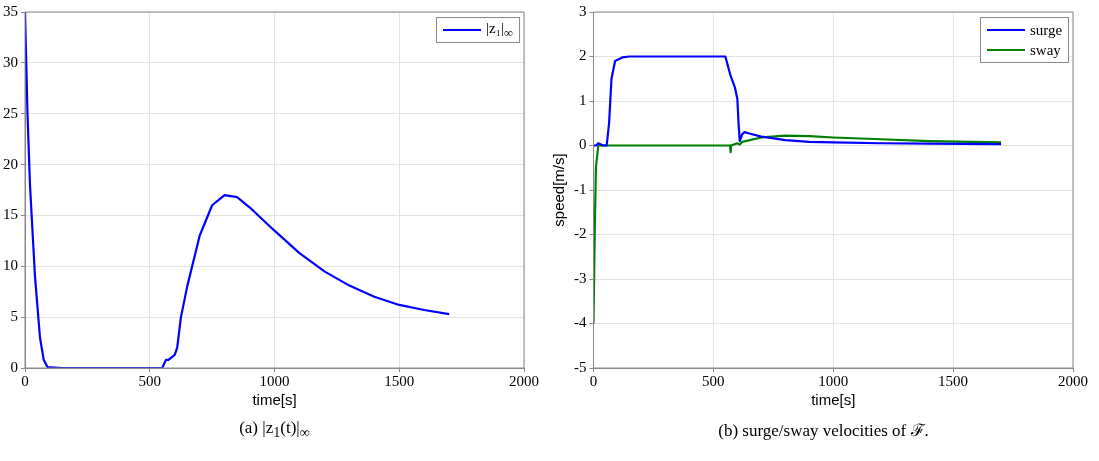 This screenshot has width=1099, height=461. Describe the element at coordinates (10, 214) in the screenshot. I see `y-tick-label: 15` at that location.